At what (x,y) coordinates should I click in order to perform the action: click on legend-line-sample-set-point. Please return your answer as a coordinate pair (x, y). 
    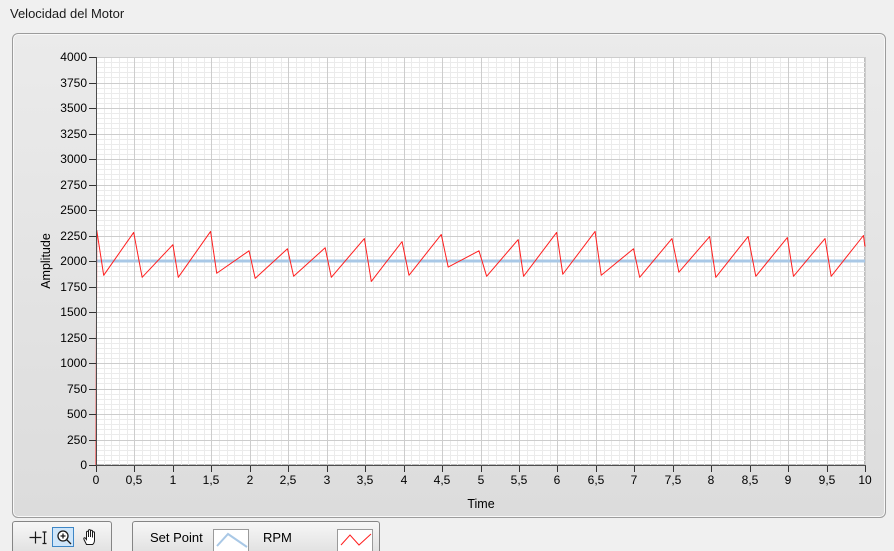
    Looking at the image, I should click on (232, 540).